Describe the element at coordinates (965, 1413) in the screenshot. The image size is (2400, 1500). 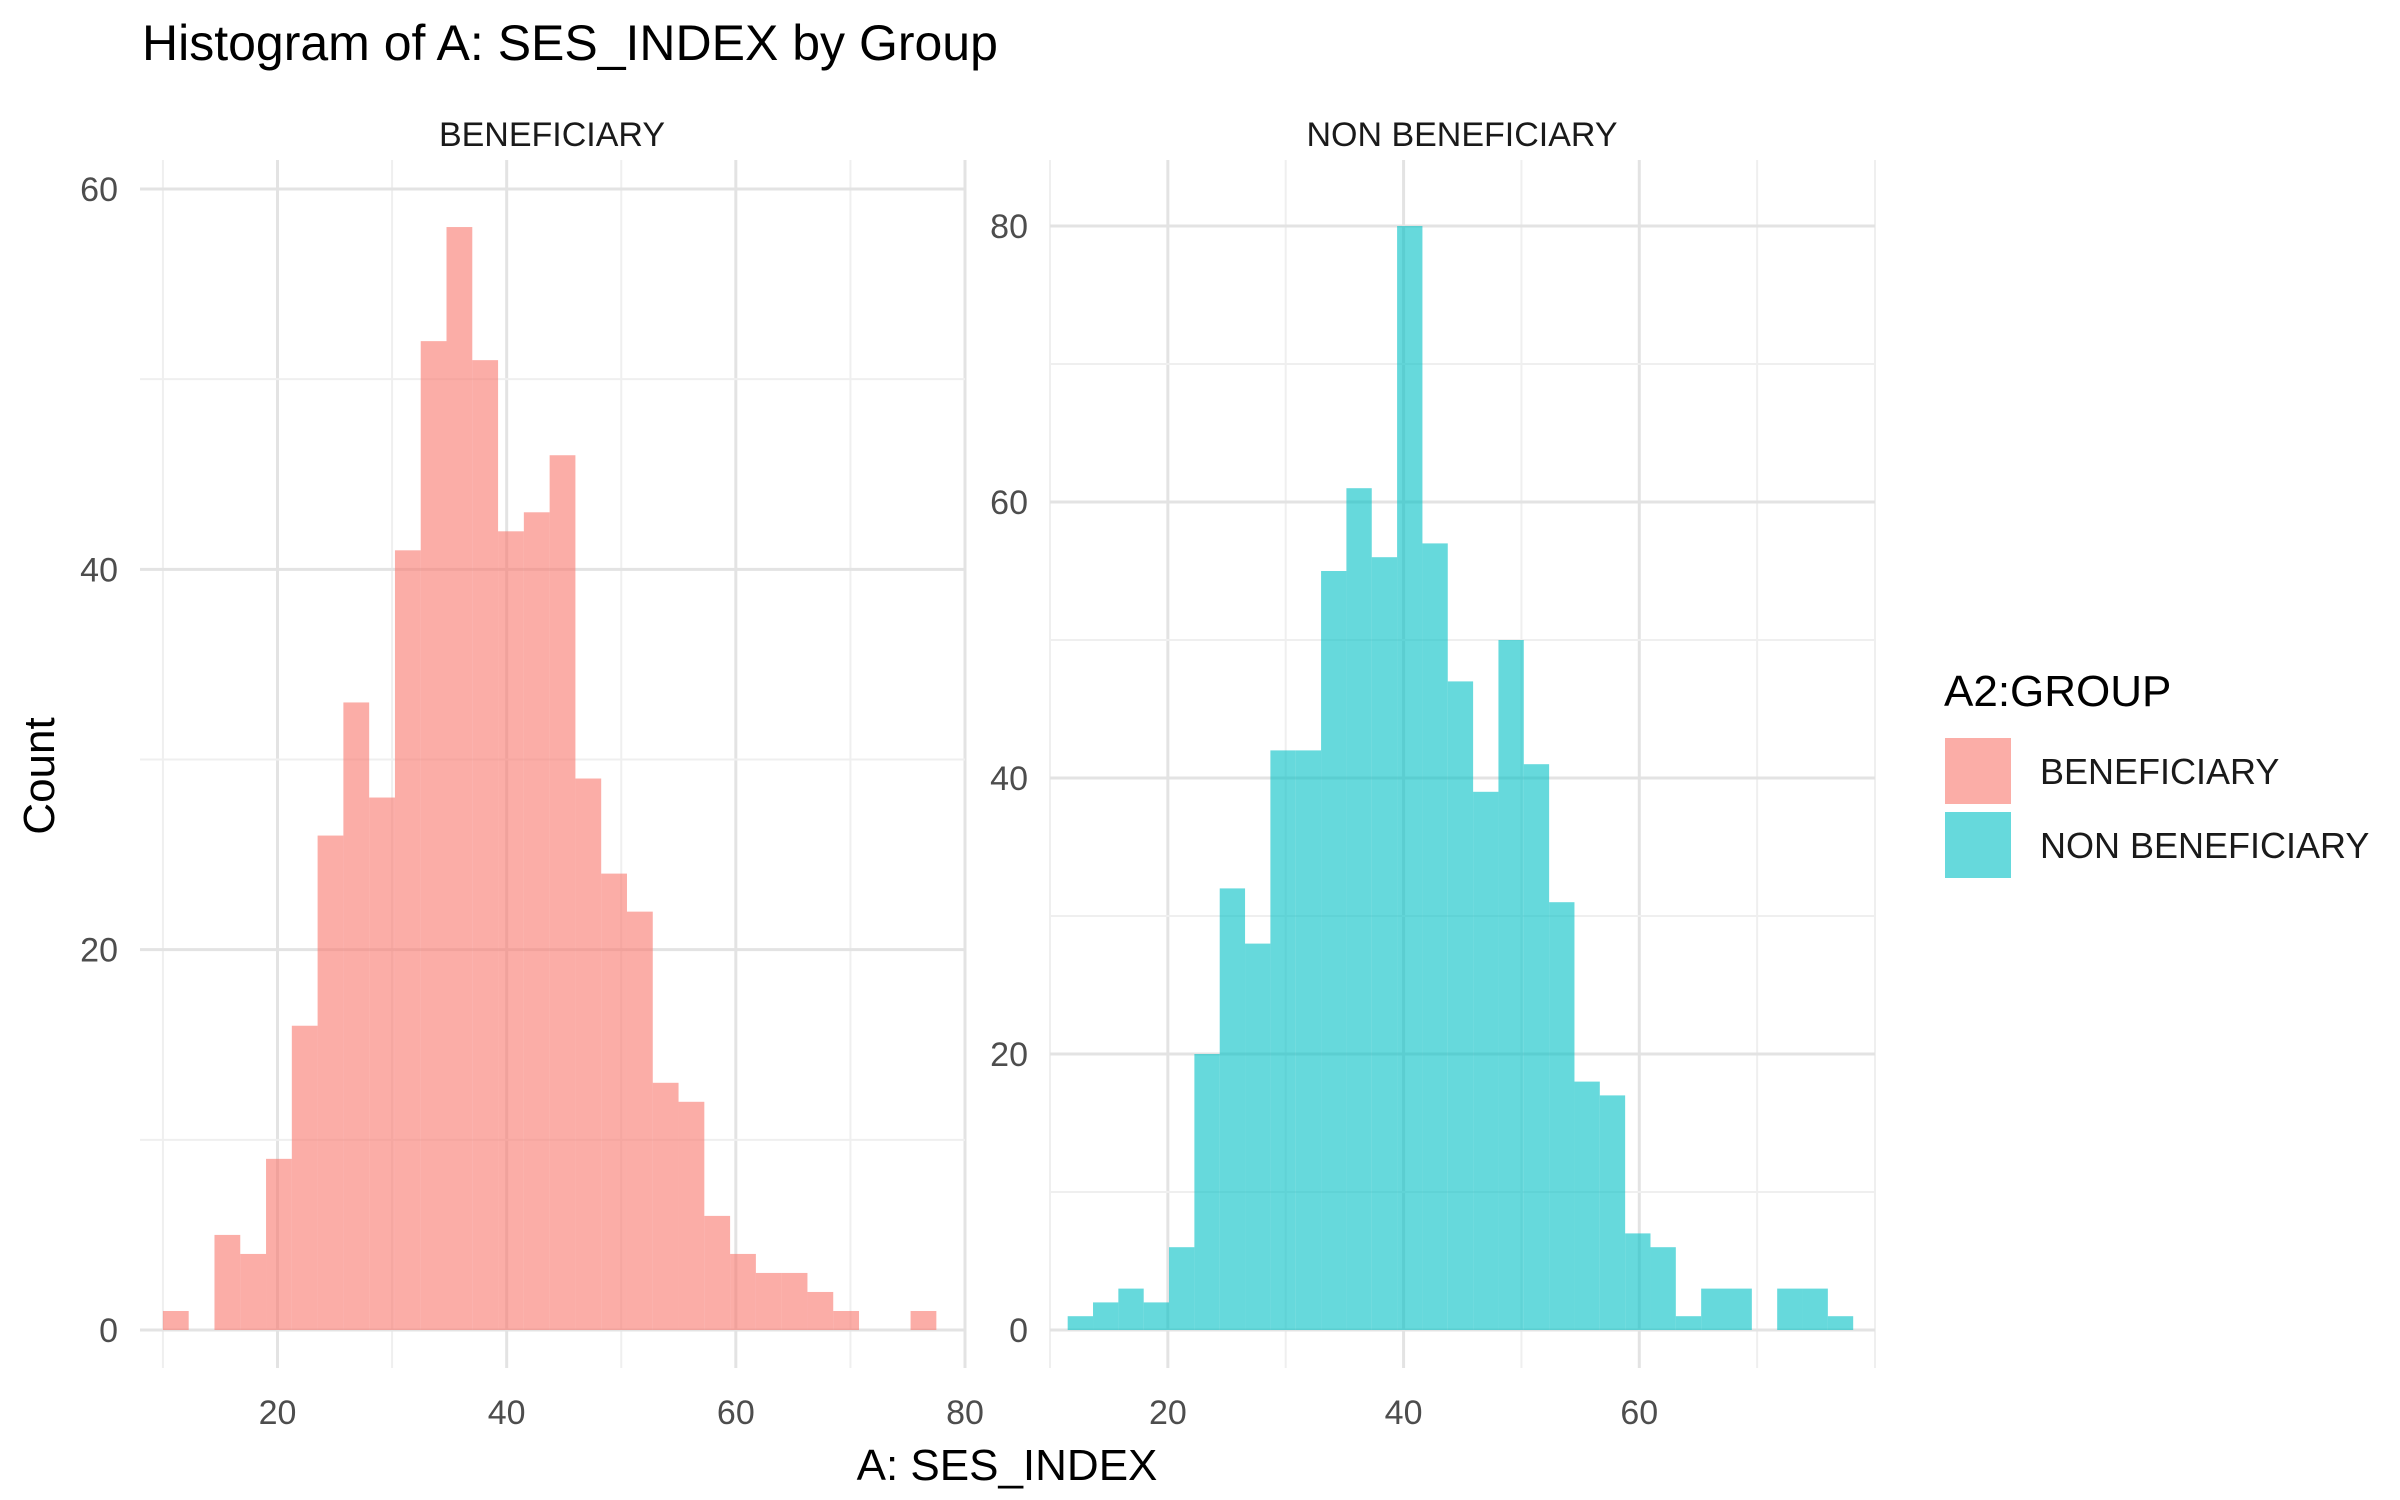
I see `x-tick-label: 80` at that location.